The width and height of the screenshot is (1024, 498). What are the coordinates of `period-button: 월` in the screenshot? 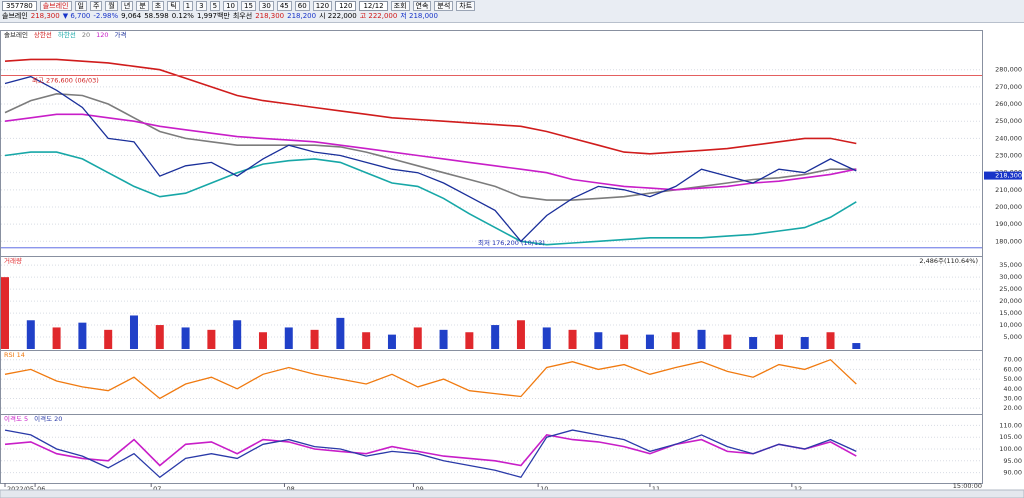 It's located at (111, 6).